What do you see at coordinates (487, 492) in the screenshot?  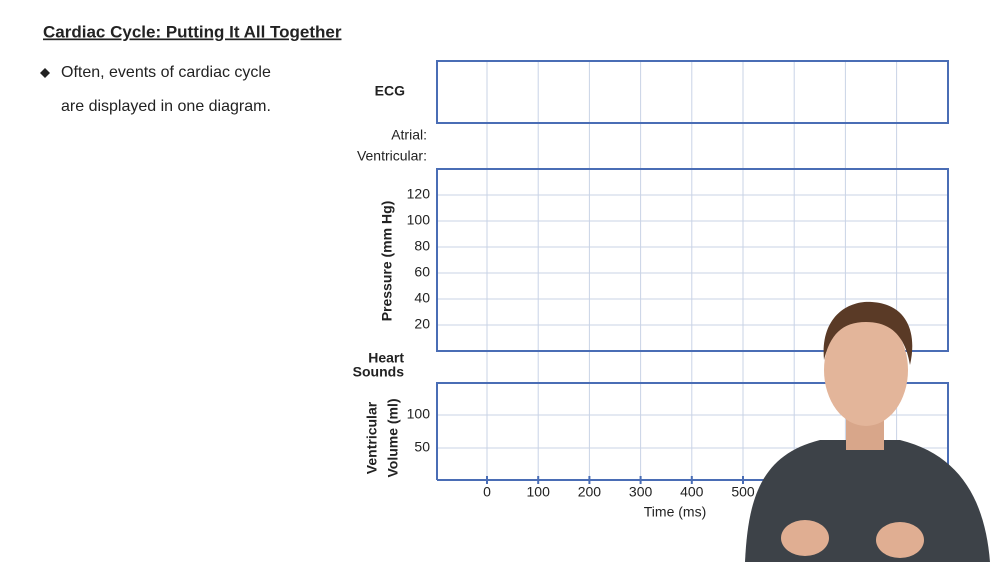 I see `x-tick-label: 0` at bounding box center [487, 492].